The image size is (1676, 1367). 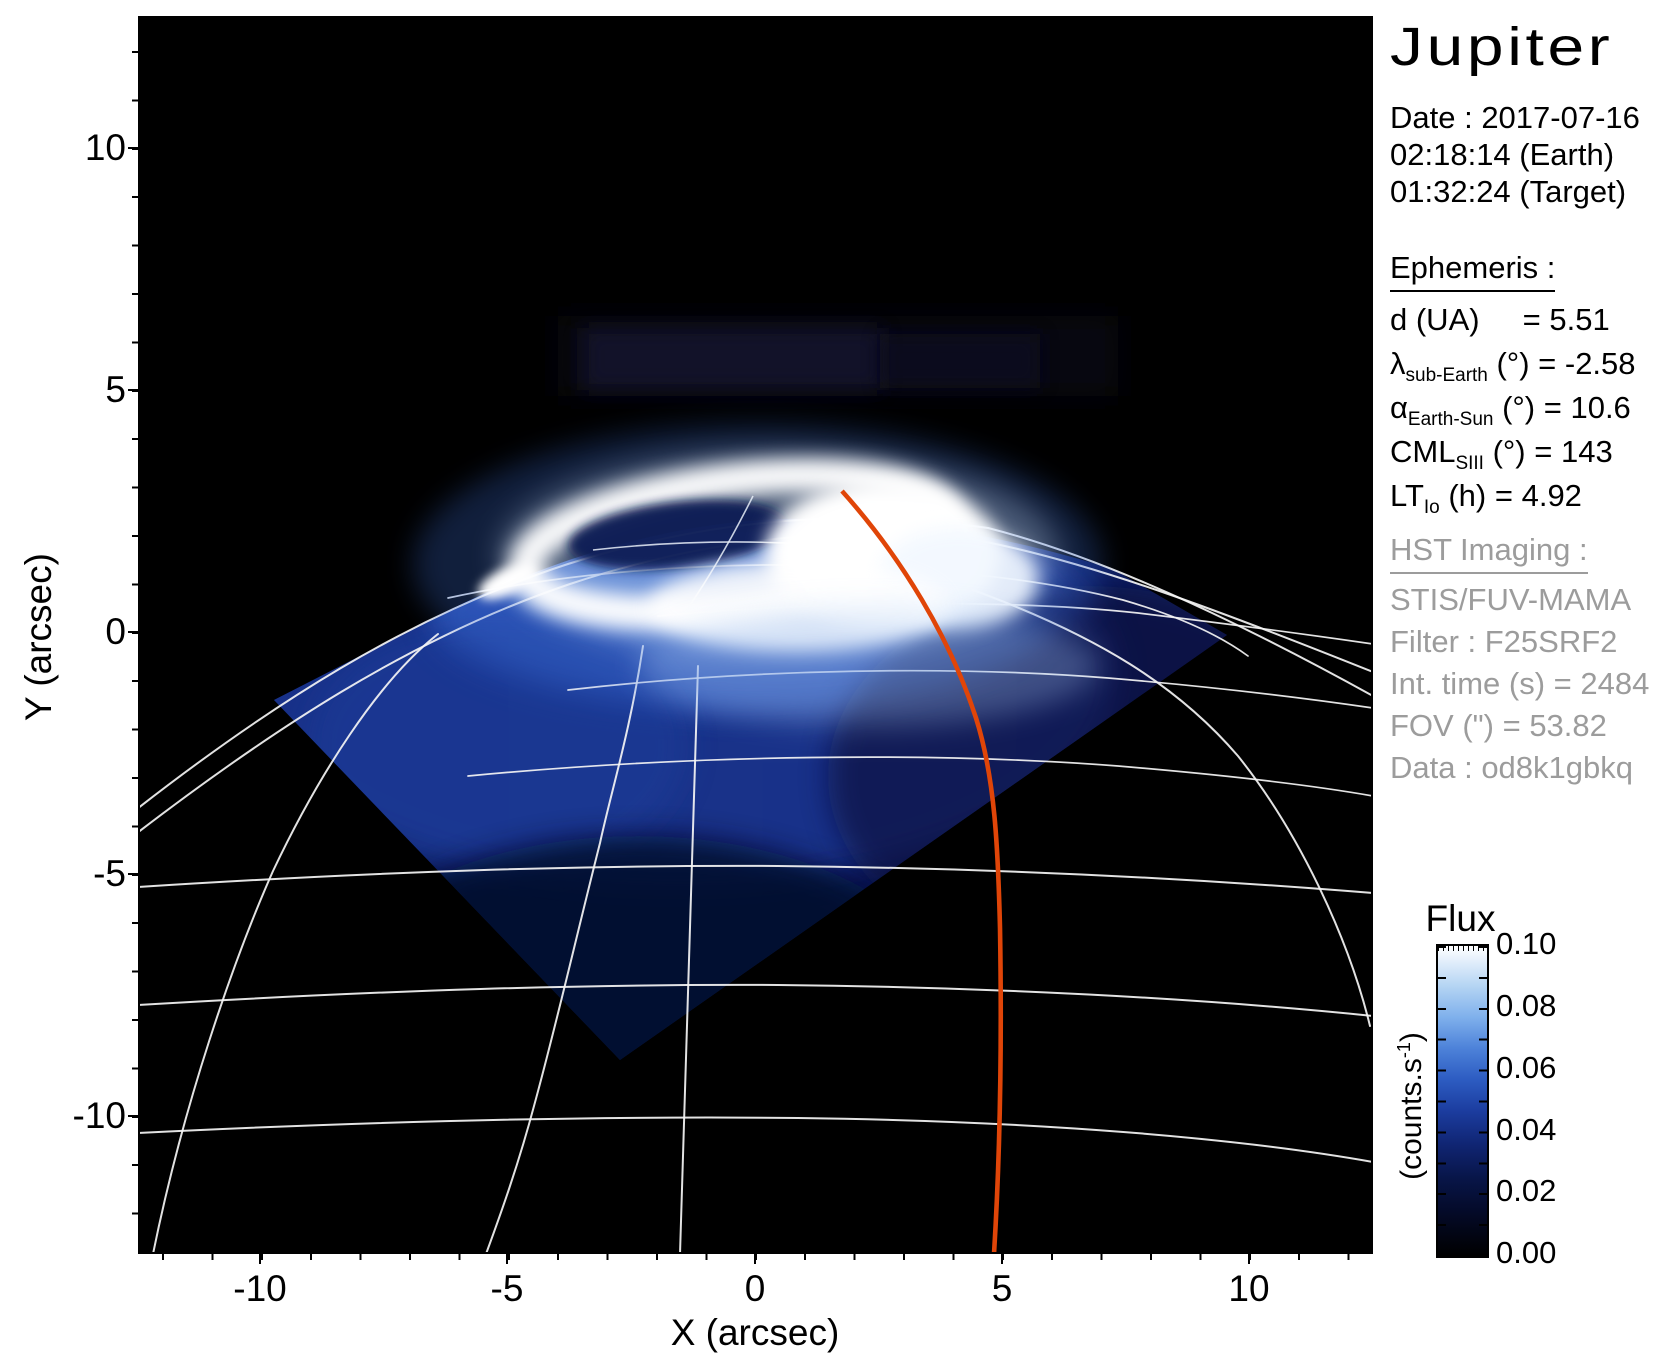 I want to click on colorbar-label: 0.08, so click(x=1526, y=1005).